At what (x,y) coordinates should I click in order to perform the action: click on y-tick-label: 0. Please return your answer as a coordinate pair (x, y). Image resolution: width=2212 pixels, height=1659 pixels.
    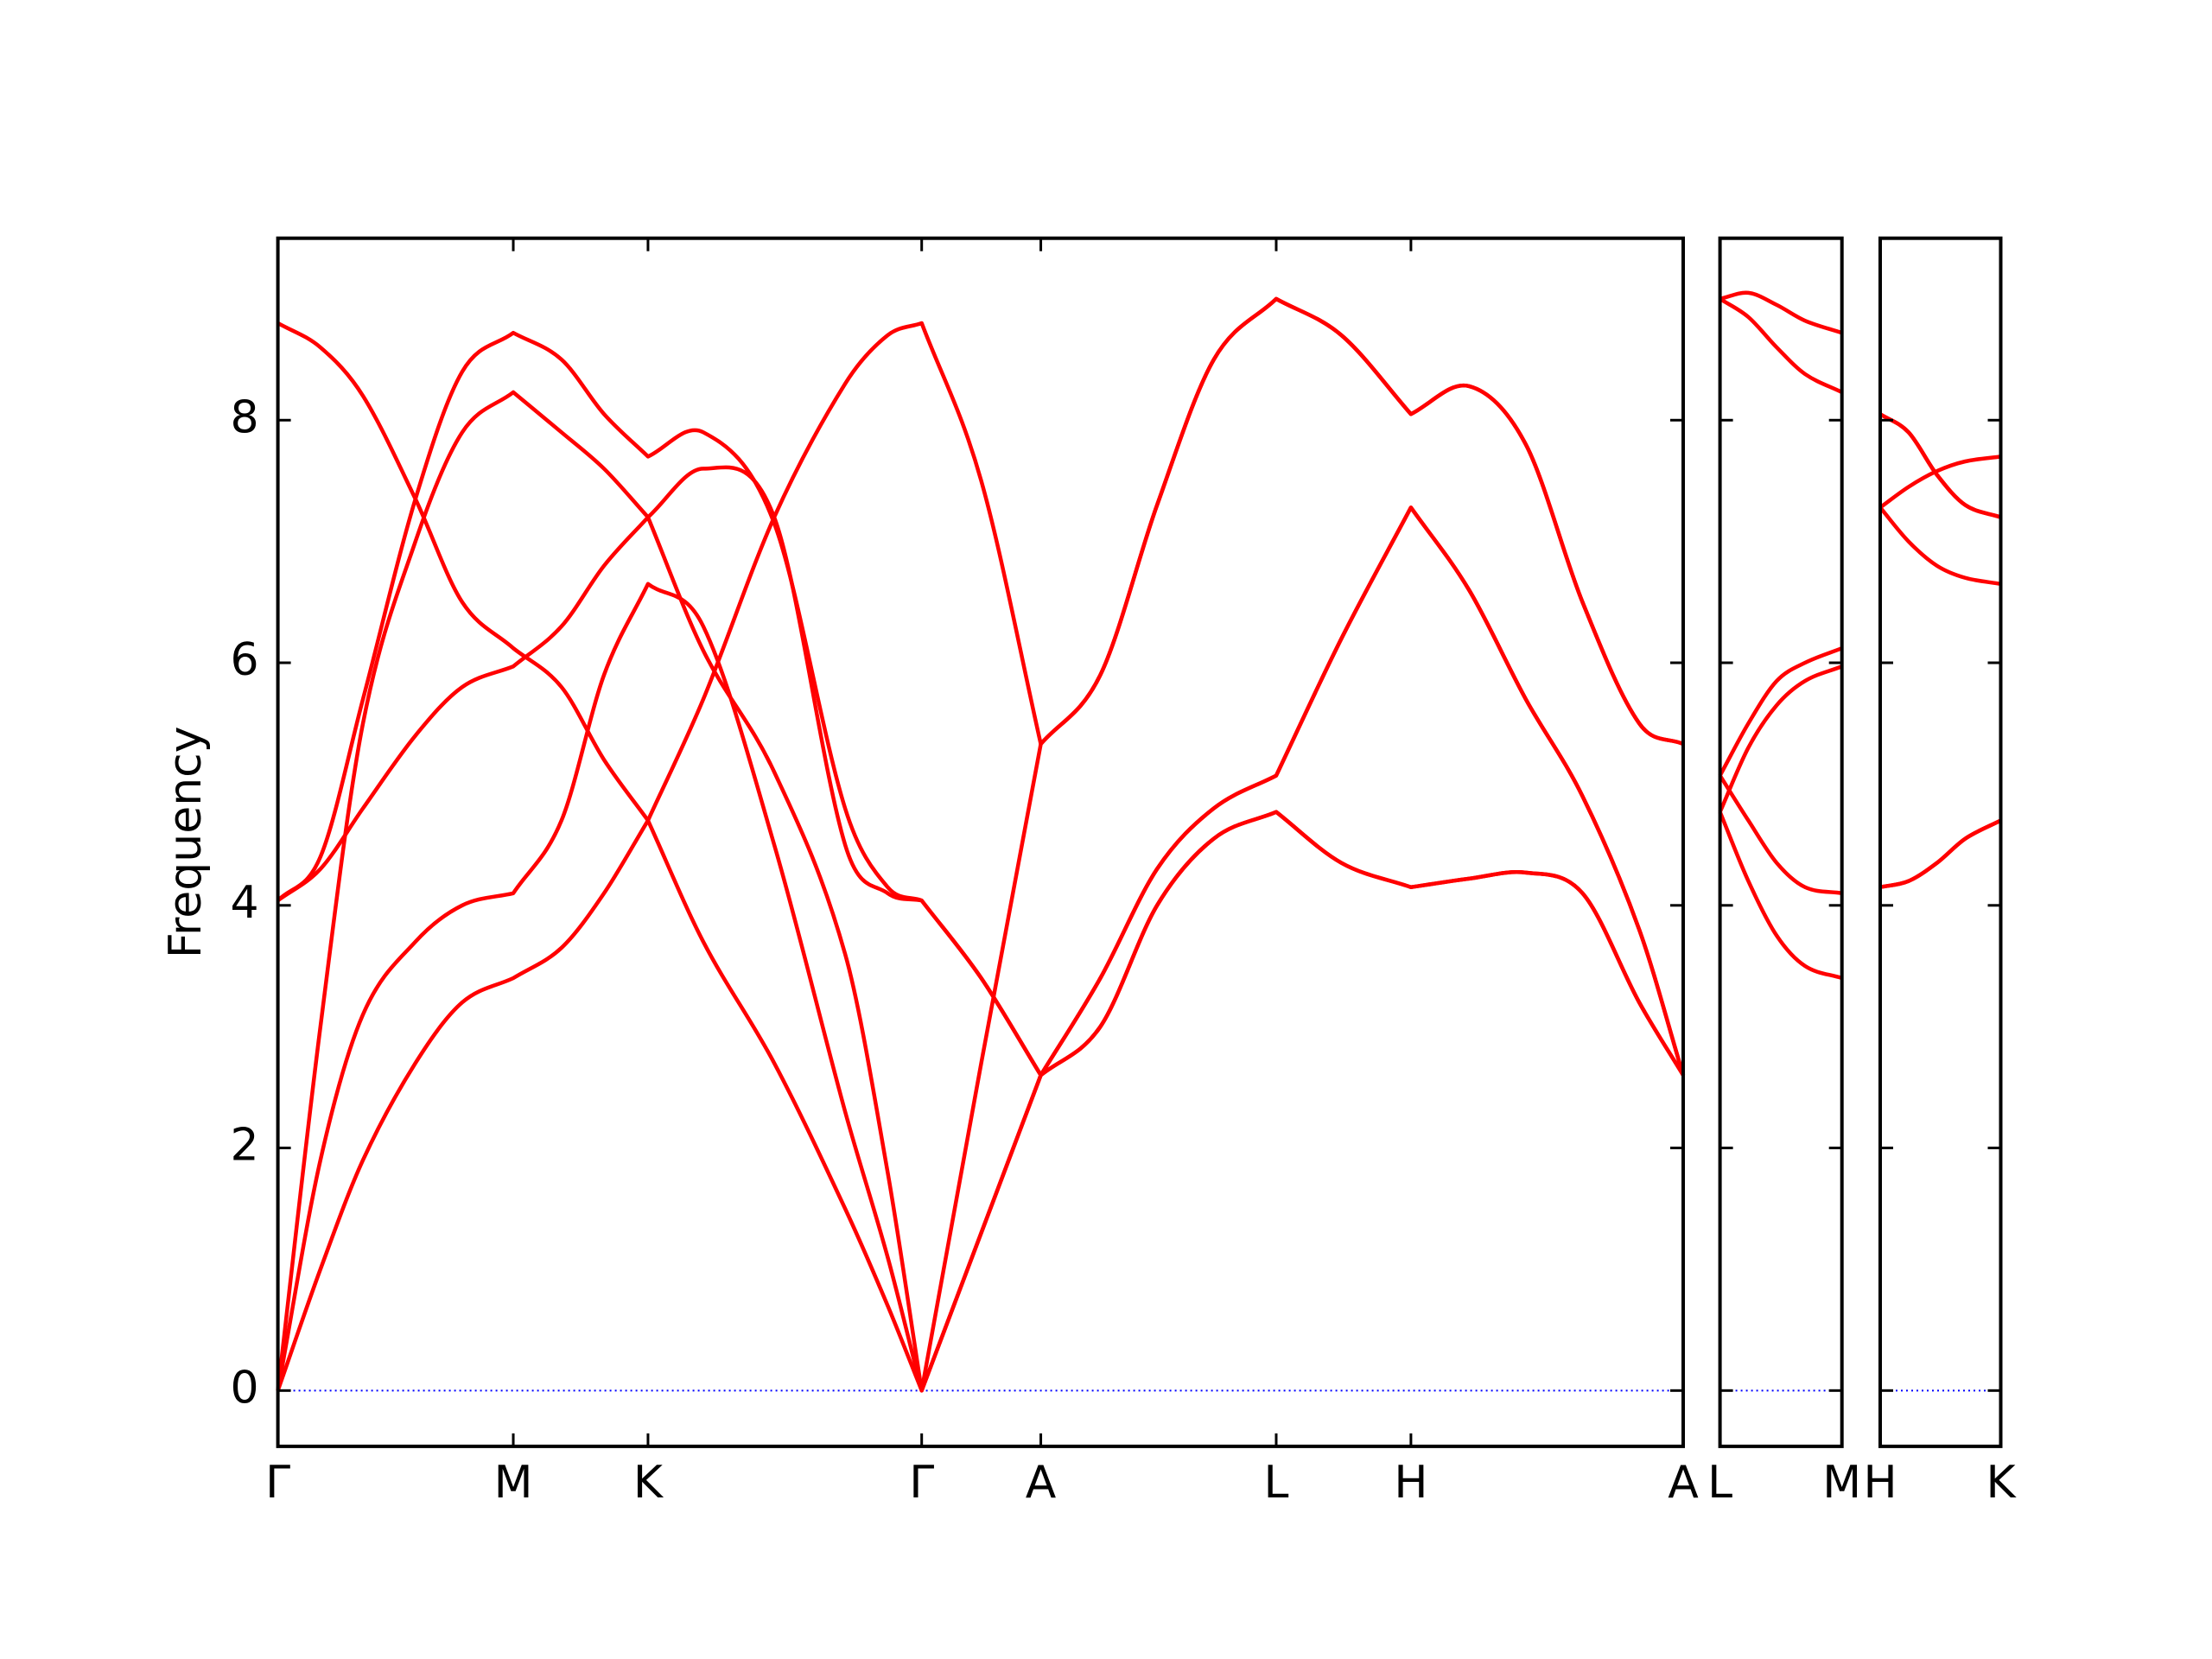
    Looking at the image, I should click on (245, 1388).